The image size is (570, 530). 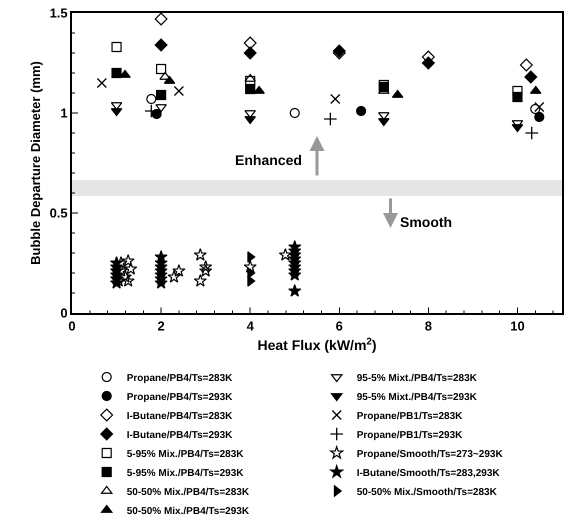 What do you see at coordinates (180, 435) in the screenshot?
I see `legend-label: I-Butane/PB4/Ts=293K` at bounding box center [180, 435].